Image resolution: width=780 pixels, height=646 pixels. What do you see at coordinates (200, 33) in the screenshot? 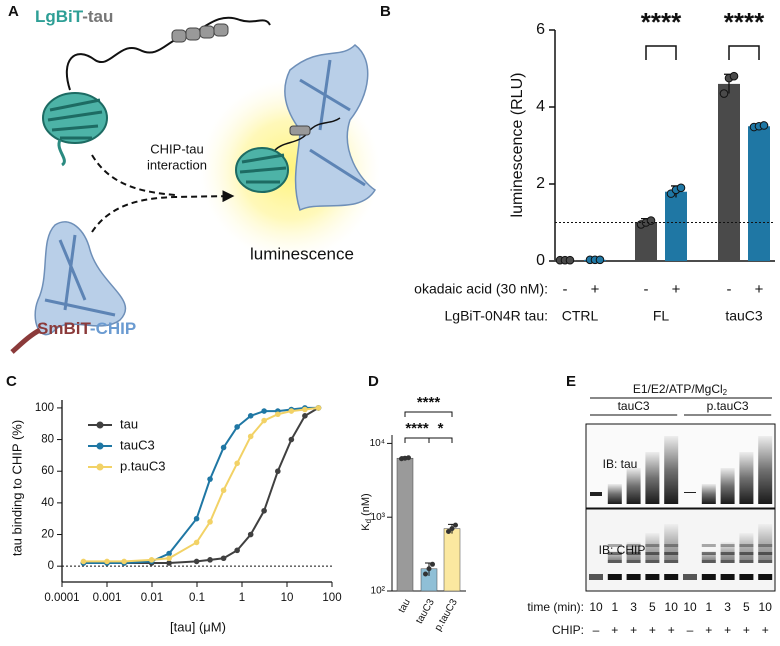
I see `tau-repeats` at bounding box center [200, 33].